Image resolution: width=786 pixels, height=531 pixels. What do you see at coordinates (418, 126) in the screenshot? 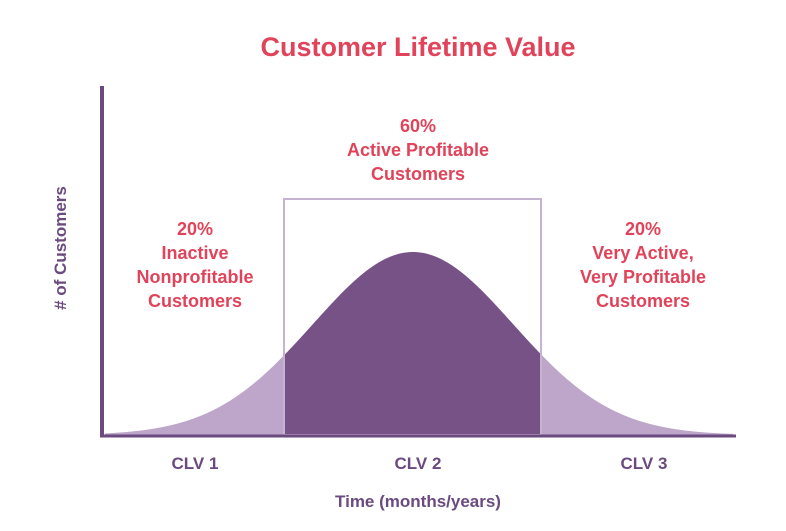
I see `segment-percent-middle: 60%` at bounding box center [418, 126].